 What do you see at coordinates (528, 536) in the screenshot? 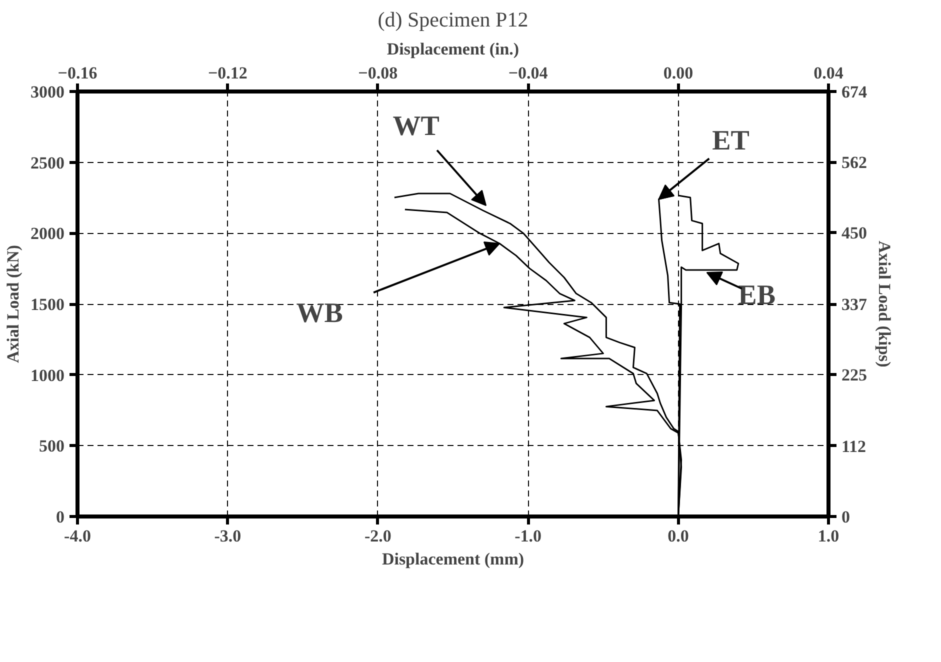
I see `x-tick-label: -1.0` at bounding box center [528, 536].